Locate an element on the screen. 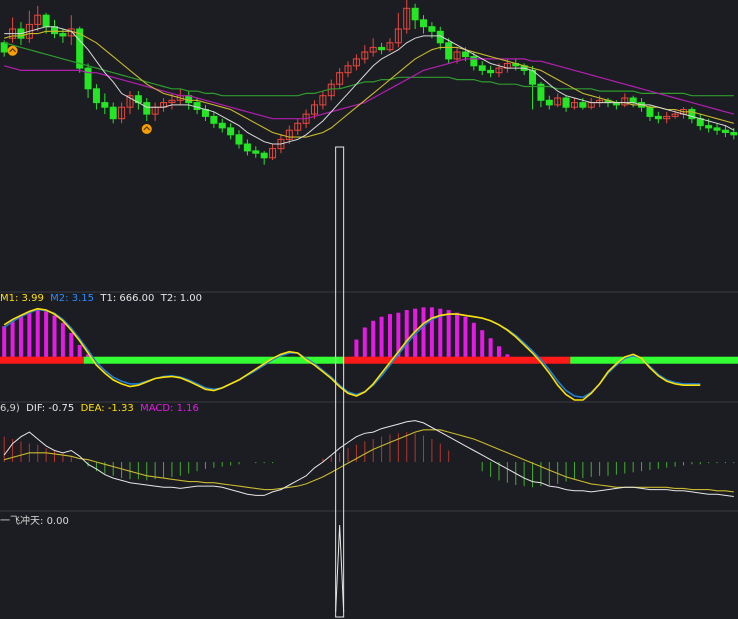  m2-value: 3.15 is located at coordinates (82, 298).